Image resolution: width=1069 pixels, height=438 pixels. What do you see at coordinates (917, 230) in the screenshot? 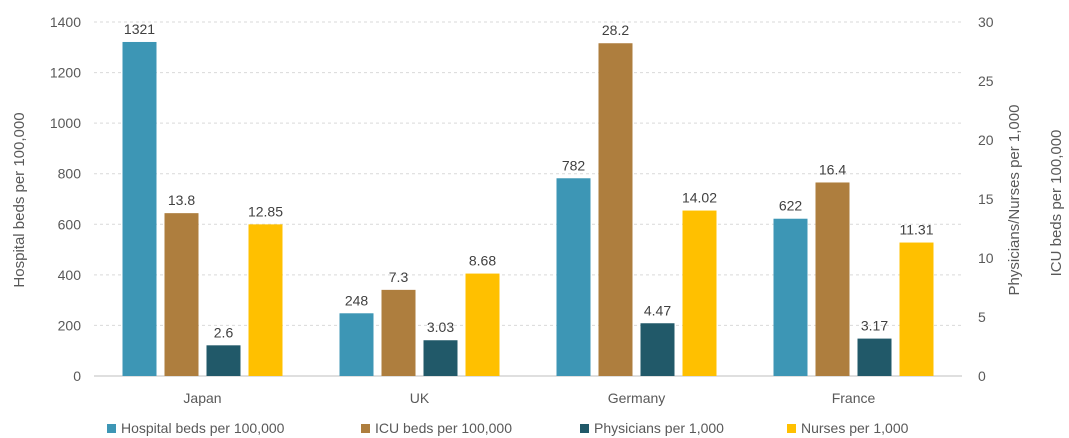
I see `data-label: 11.31` at bounding box center [917, 230].